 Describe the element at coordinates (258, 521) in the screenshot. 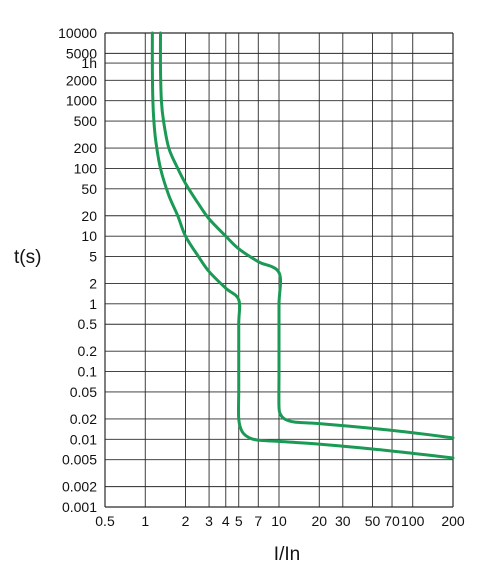

I see `x-tick-label: 7` at that location.